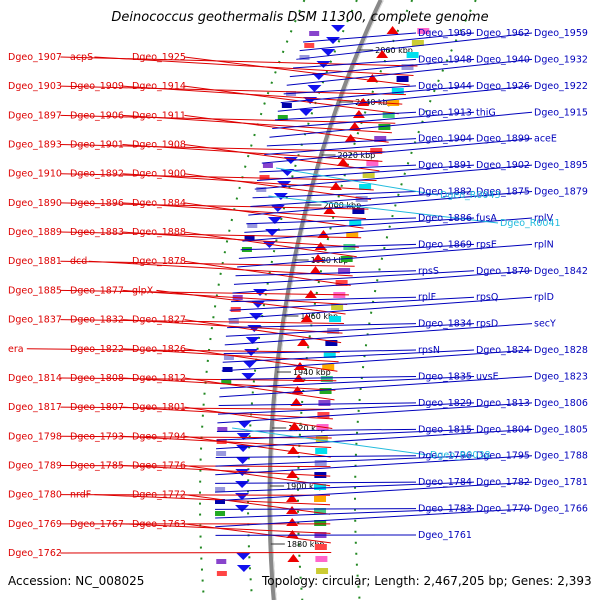  Describe the element at coordinates (97, 203) in the screenshot. I see `gene-label: Dgeo_1896` at that location.